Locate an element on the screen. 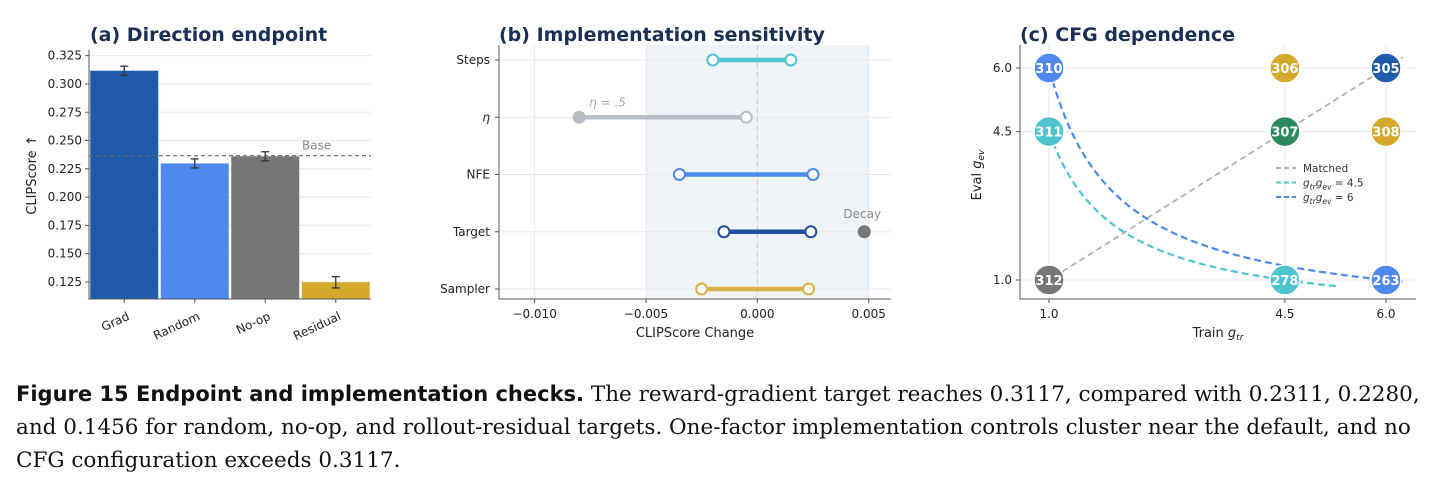 The width and height of the screenshot is (1446, 492). cfg-point: 312 is located at coordinates (1049, 280).